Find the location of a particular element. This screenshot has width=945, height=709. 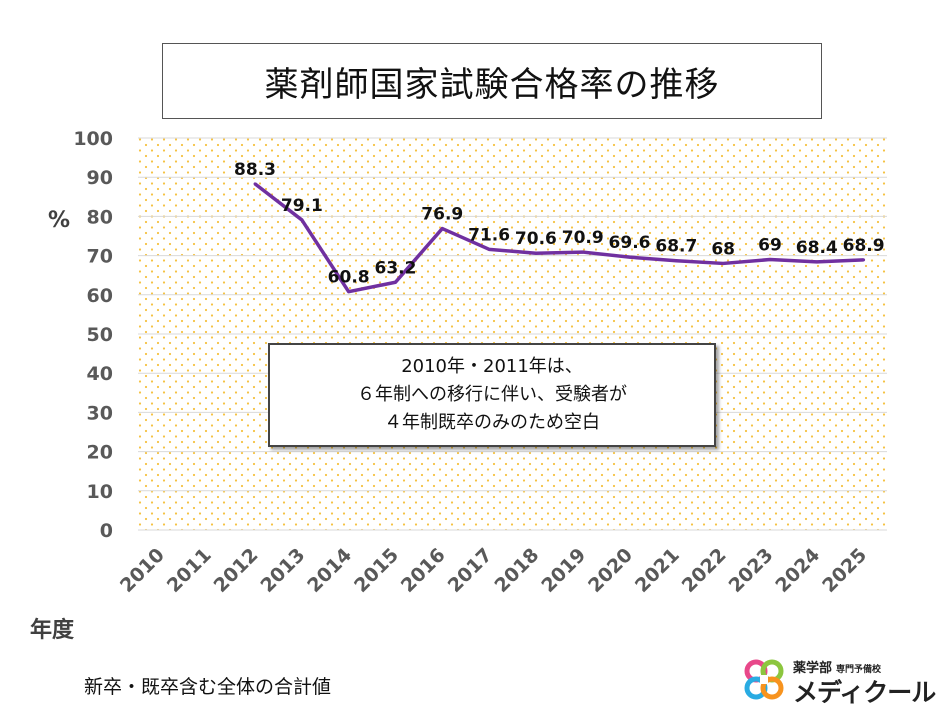

y-tick-label: 40 is located at coordinates (100, 374).